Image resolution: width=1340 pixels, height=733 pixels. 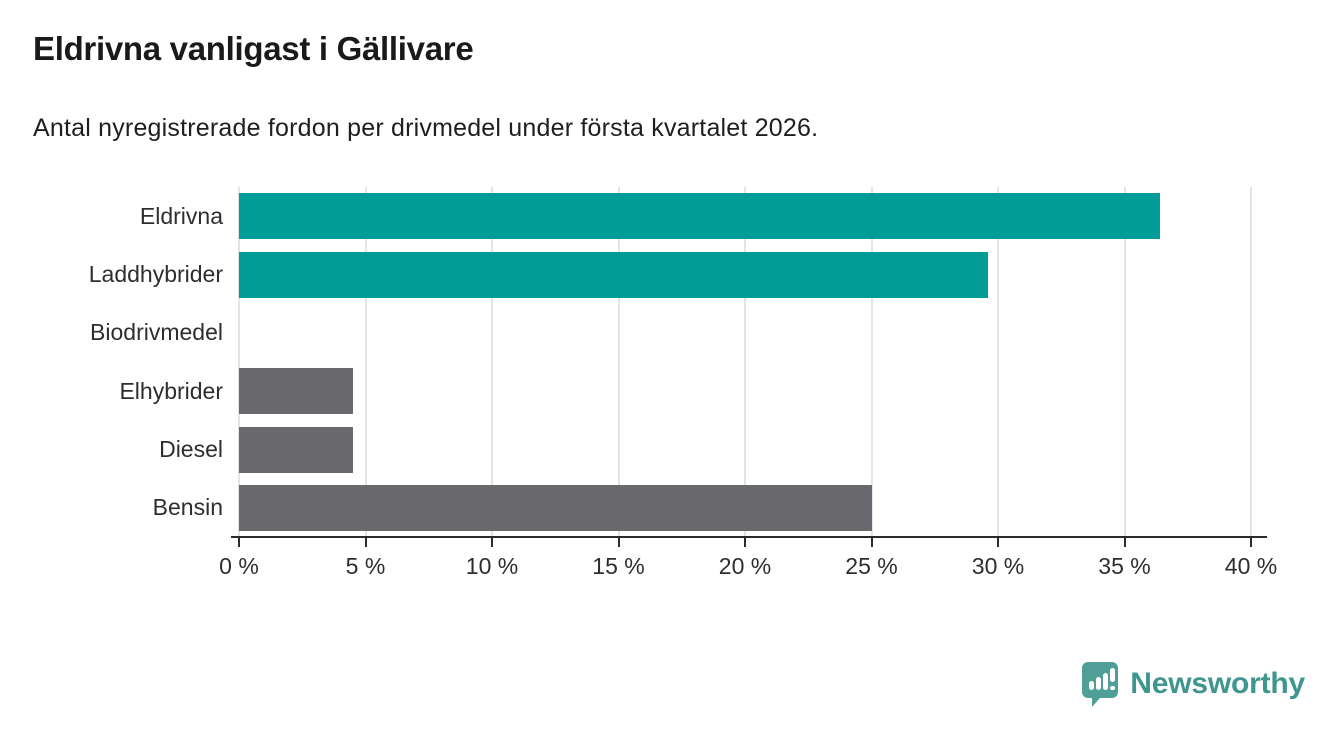 I want to click on y-axis-label: Laddhybrider, so click(x=155, y=273).